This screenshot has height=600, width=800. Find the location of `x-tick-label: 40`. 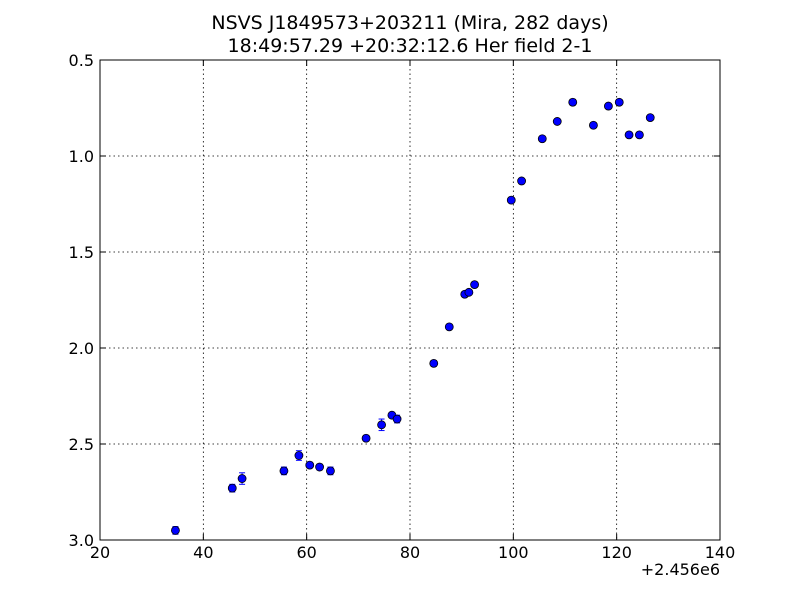

x-tick-label: 40 is located at coordinates (203, 552).